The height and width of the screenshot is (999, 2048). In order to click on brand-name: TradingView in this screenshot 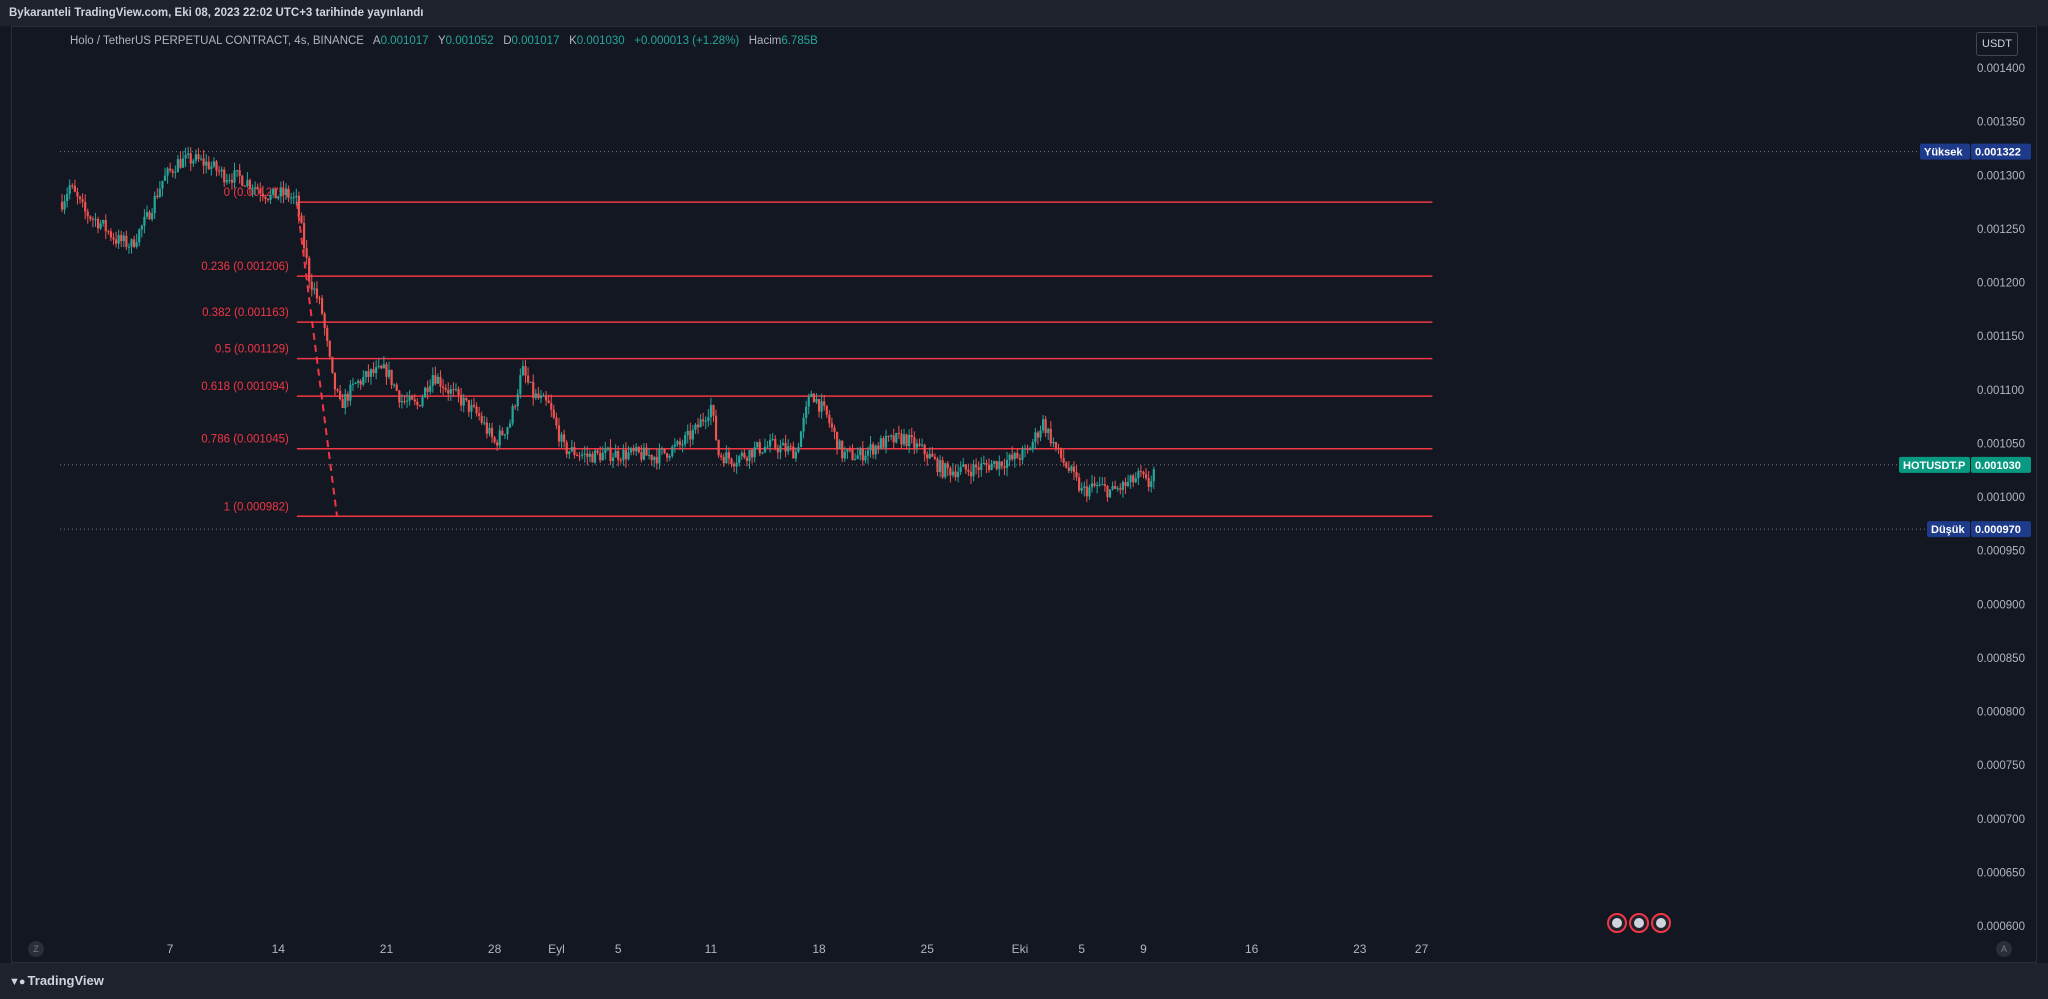, I will do `click(65, 980)`.